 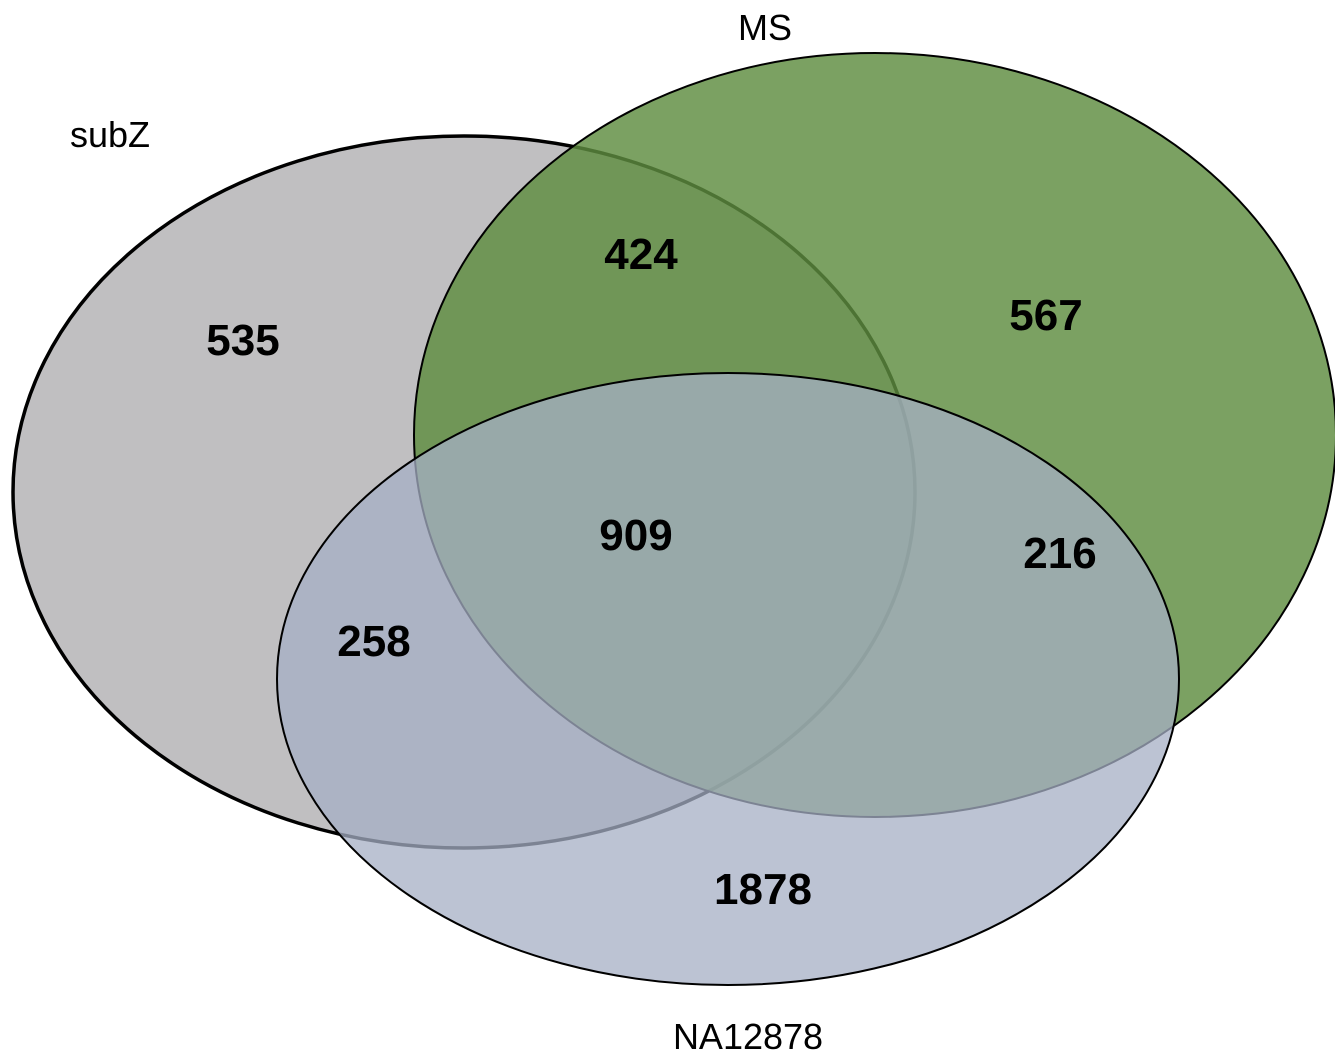 I want to click on count-ms-only: 567, so click(x=1045, y=315).